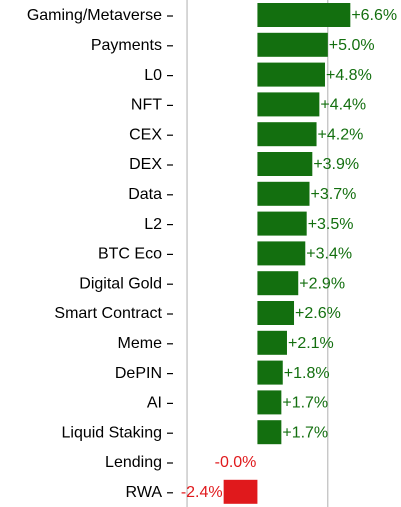 The height and width of the screenshot is (507, 401). I want to click on value-label: +4.2%, so click(341, 134).